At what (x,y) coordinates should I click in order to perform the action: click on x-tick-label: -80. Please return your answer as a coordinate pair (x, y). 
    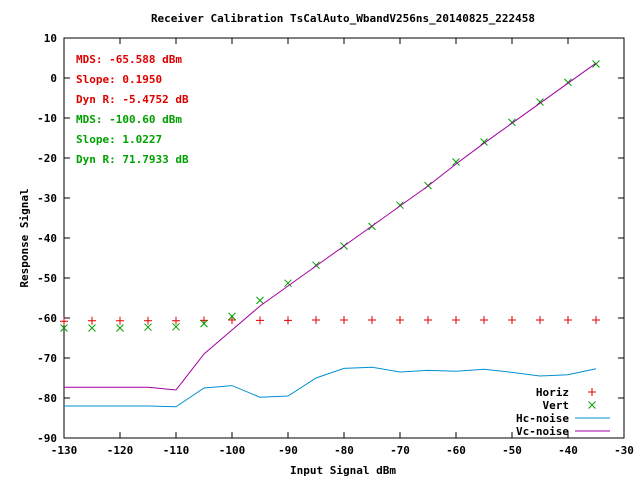
    Looking at the image, I should click on (344, 450).